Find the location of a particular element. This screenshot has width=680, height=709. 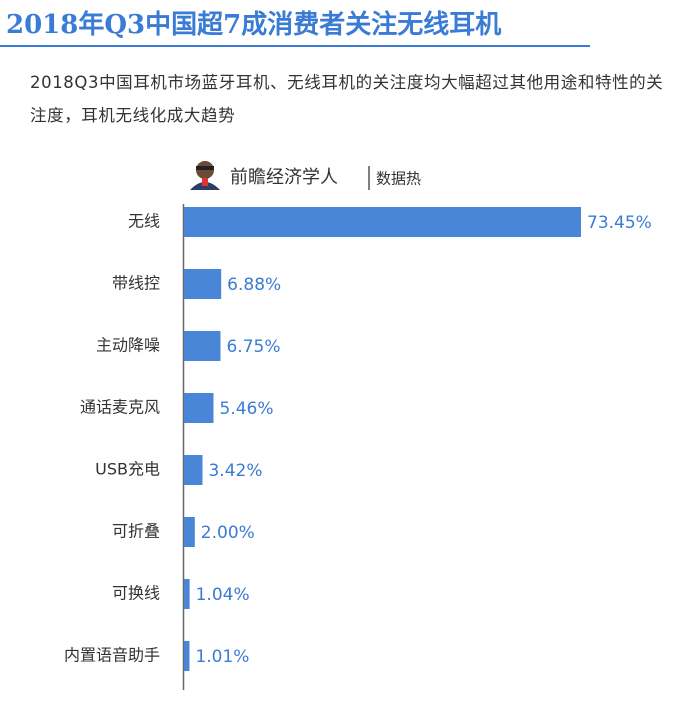

category-label: 可折叠 is located at coordinates (136, 531).